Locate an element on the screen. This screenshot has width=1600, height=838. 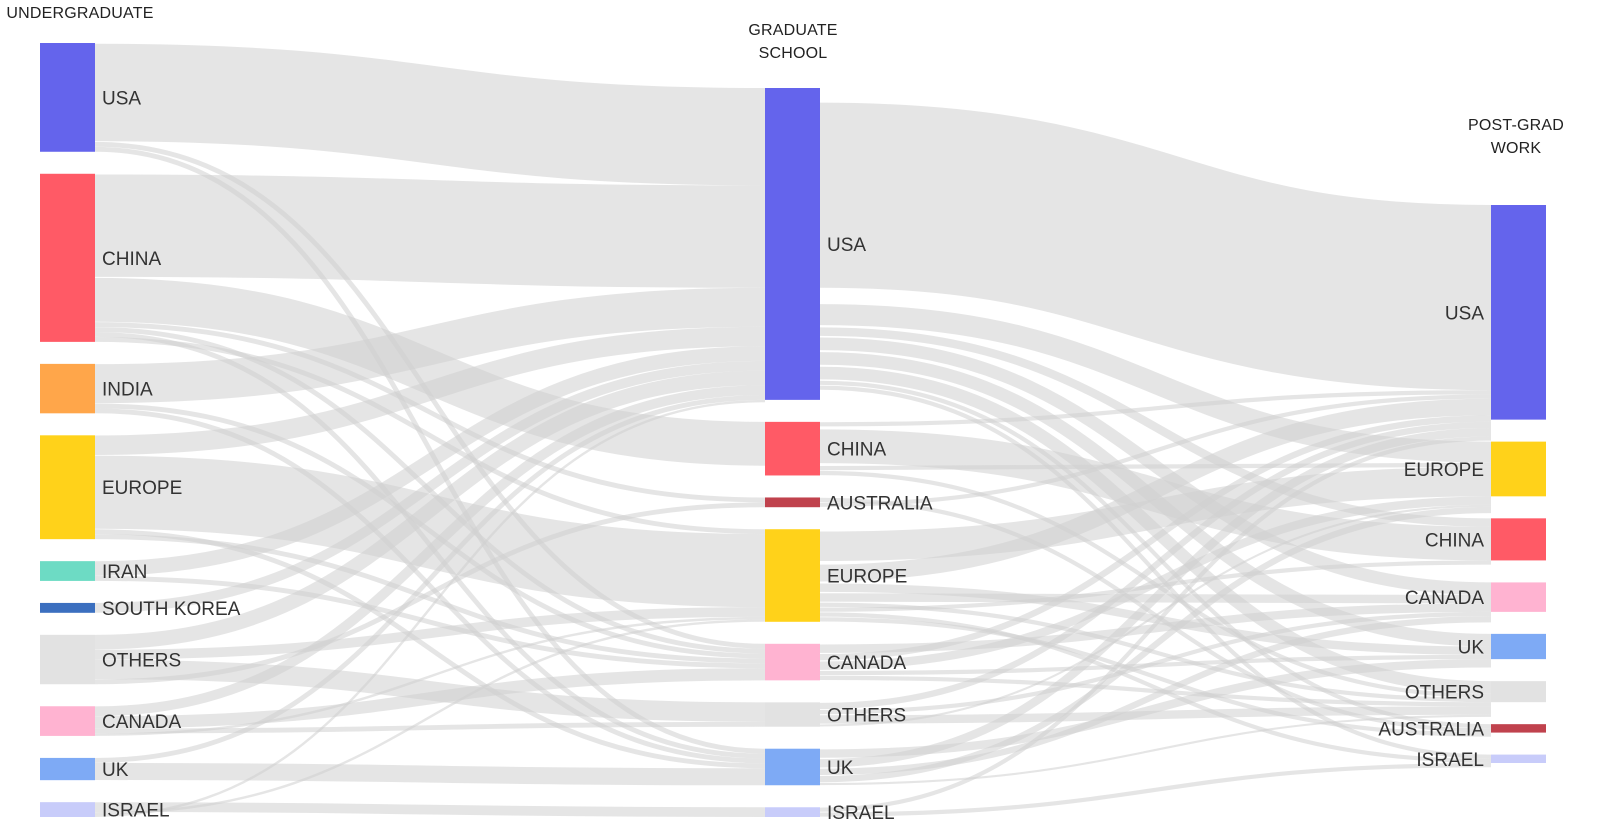
link-ug-canada-to-gs-others is located at coordinates (430, 727).